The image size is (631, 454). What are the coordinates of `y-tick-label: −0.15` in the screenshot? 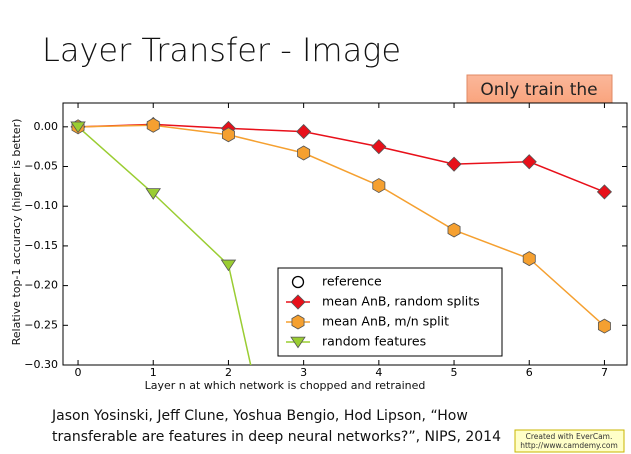 It's located at (41, 245).